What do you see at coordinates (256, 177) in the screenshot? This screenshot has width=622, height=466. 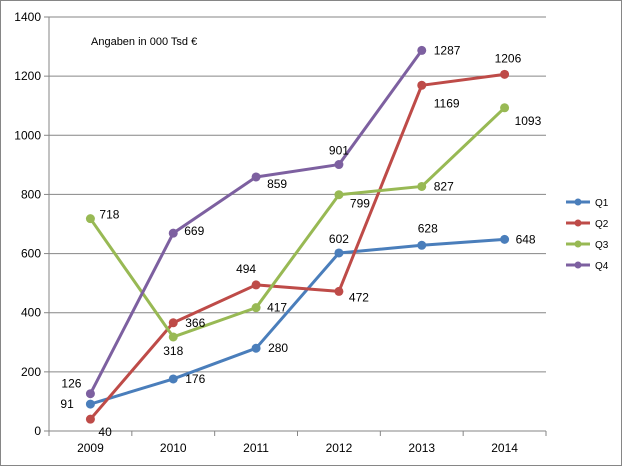 I see `data-point-Q4-2011` at bounding box center [256, 177].